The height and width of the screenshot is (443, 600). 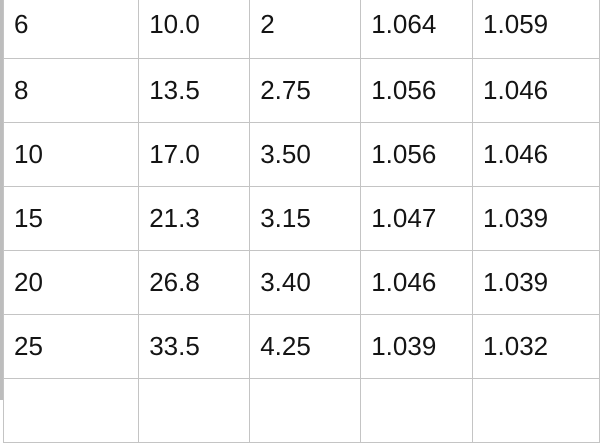 What do you see at coordinates (71, 282) in the screenshot?
I see `table-cell: 20` at bounding box center [71, 282].